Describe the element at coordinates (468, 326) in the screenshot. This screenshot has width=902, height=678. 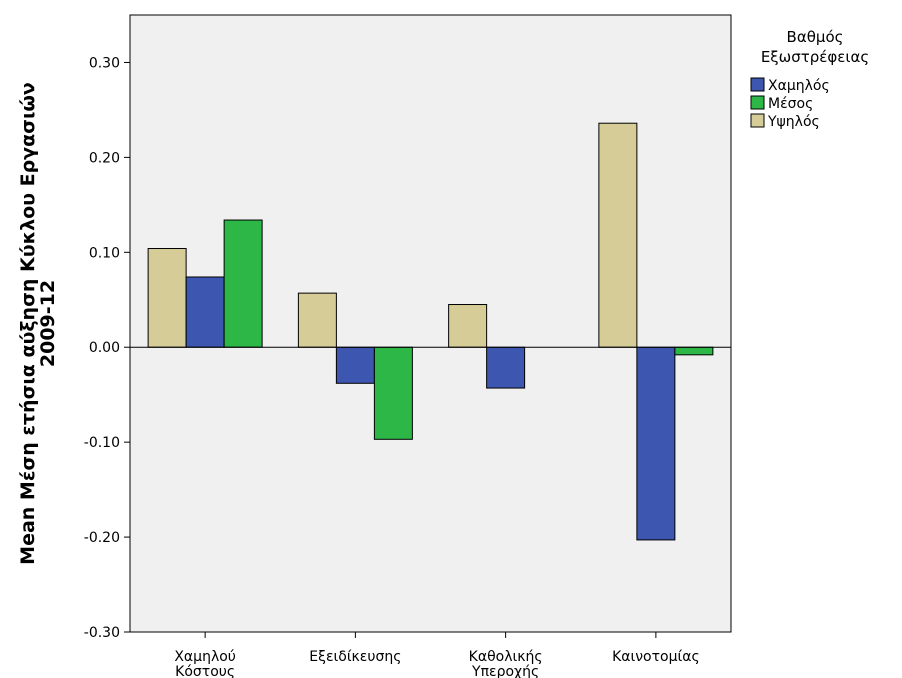
I see `bar-Υψηλός-2` at that location.